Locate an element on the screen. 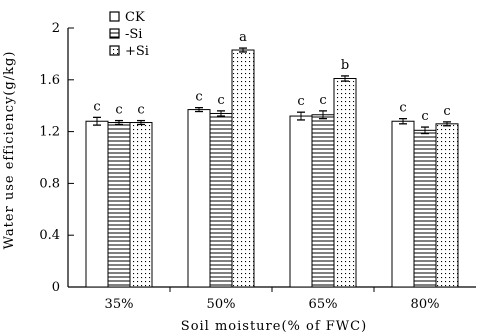 The width and height of the screenshot is (480, 335). y-tick-label: 2 is located at coordinates (56, 28).